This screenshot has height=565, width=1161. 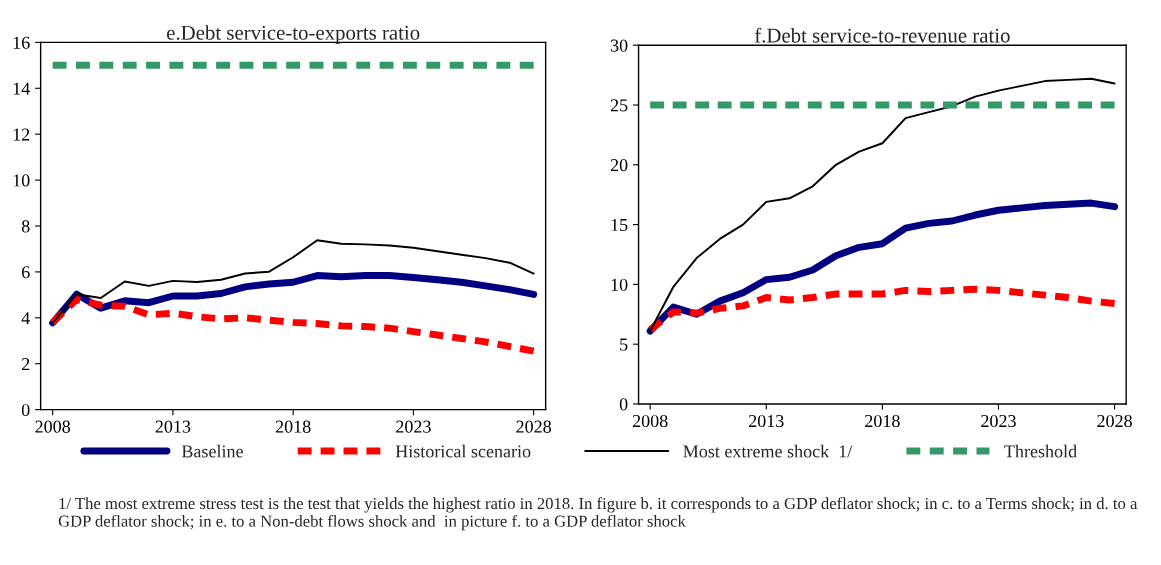 I want to click on y-tick-label: 2, so click(x=25, y=364).